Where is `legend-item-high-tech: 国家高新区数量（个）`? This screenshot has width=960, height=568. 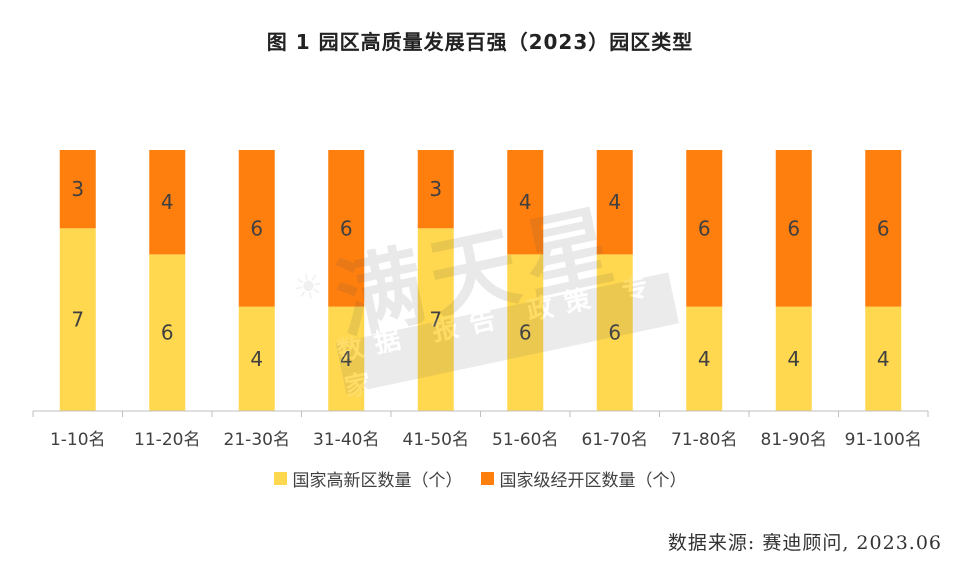 legend-item-high-tech: 国家高新区数量（个） is located at coordinates (368, 478).